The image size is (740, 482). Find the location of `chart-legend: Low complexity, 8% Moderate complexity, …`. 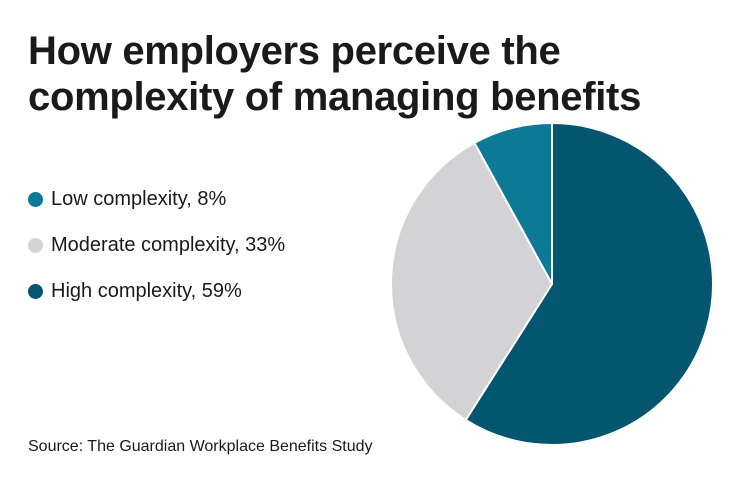

chart-legend: Low complexity, 8% Moderate complexity, … is located at coordinates (156, 245).